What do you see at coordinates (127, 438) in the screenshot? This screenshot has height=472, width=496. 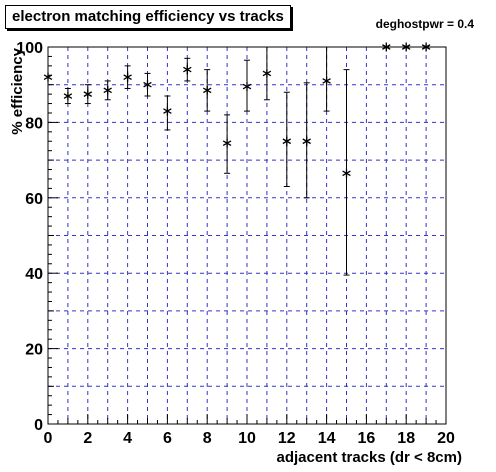 I see `x-tick-label: 4` at bounding box center [127, 438].